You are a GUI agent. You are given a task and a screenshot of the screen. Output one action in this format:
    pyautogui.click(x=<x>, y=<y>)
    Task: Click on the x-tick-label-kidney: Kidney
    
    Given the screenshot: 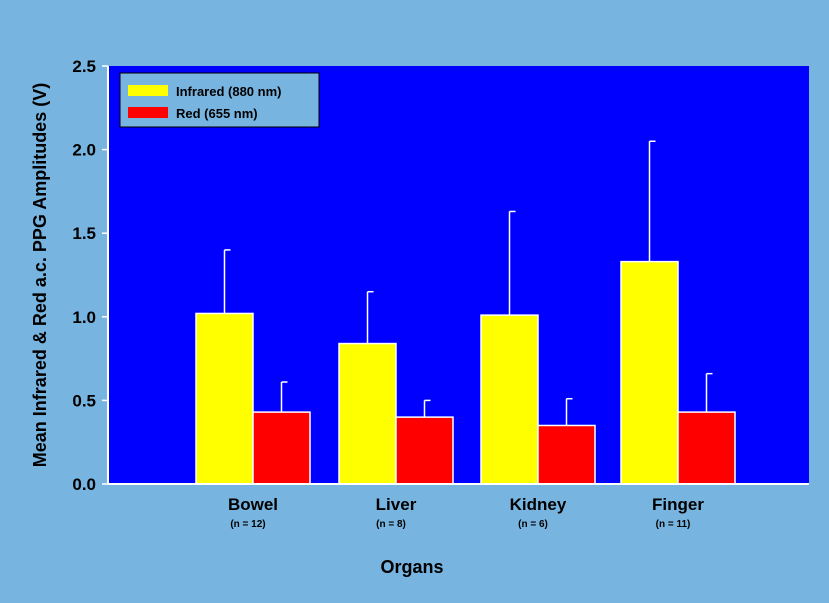 What is the action you would take?
    pyautogui.click(x=538, y=504)
    